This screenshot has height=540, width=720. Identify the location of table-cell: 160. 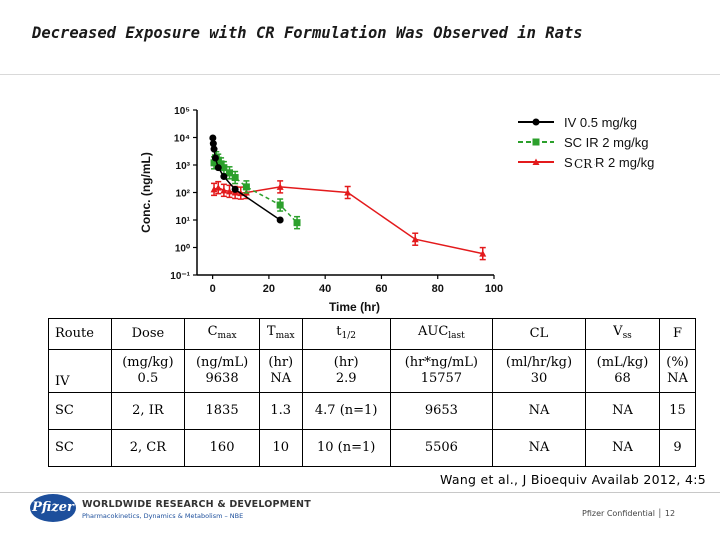
(222, 448).